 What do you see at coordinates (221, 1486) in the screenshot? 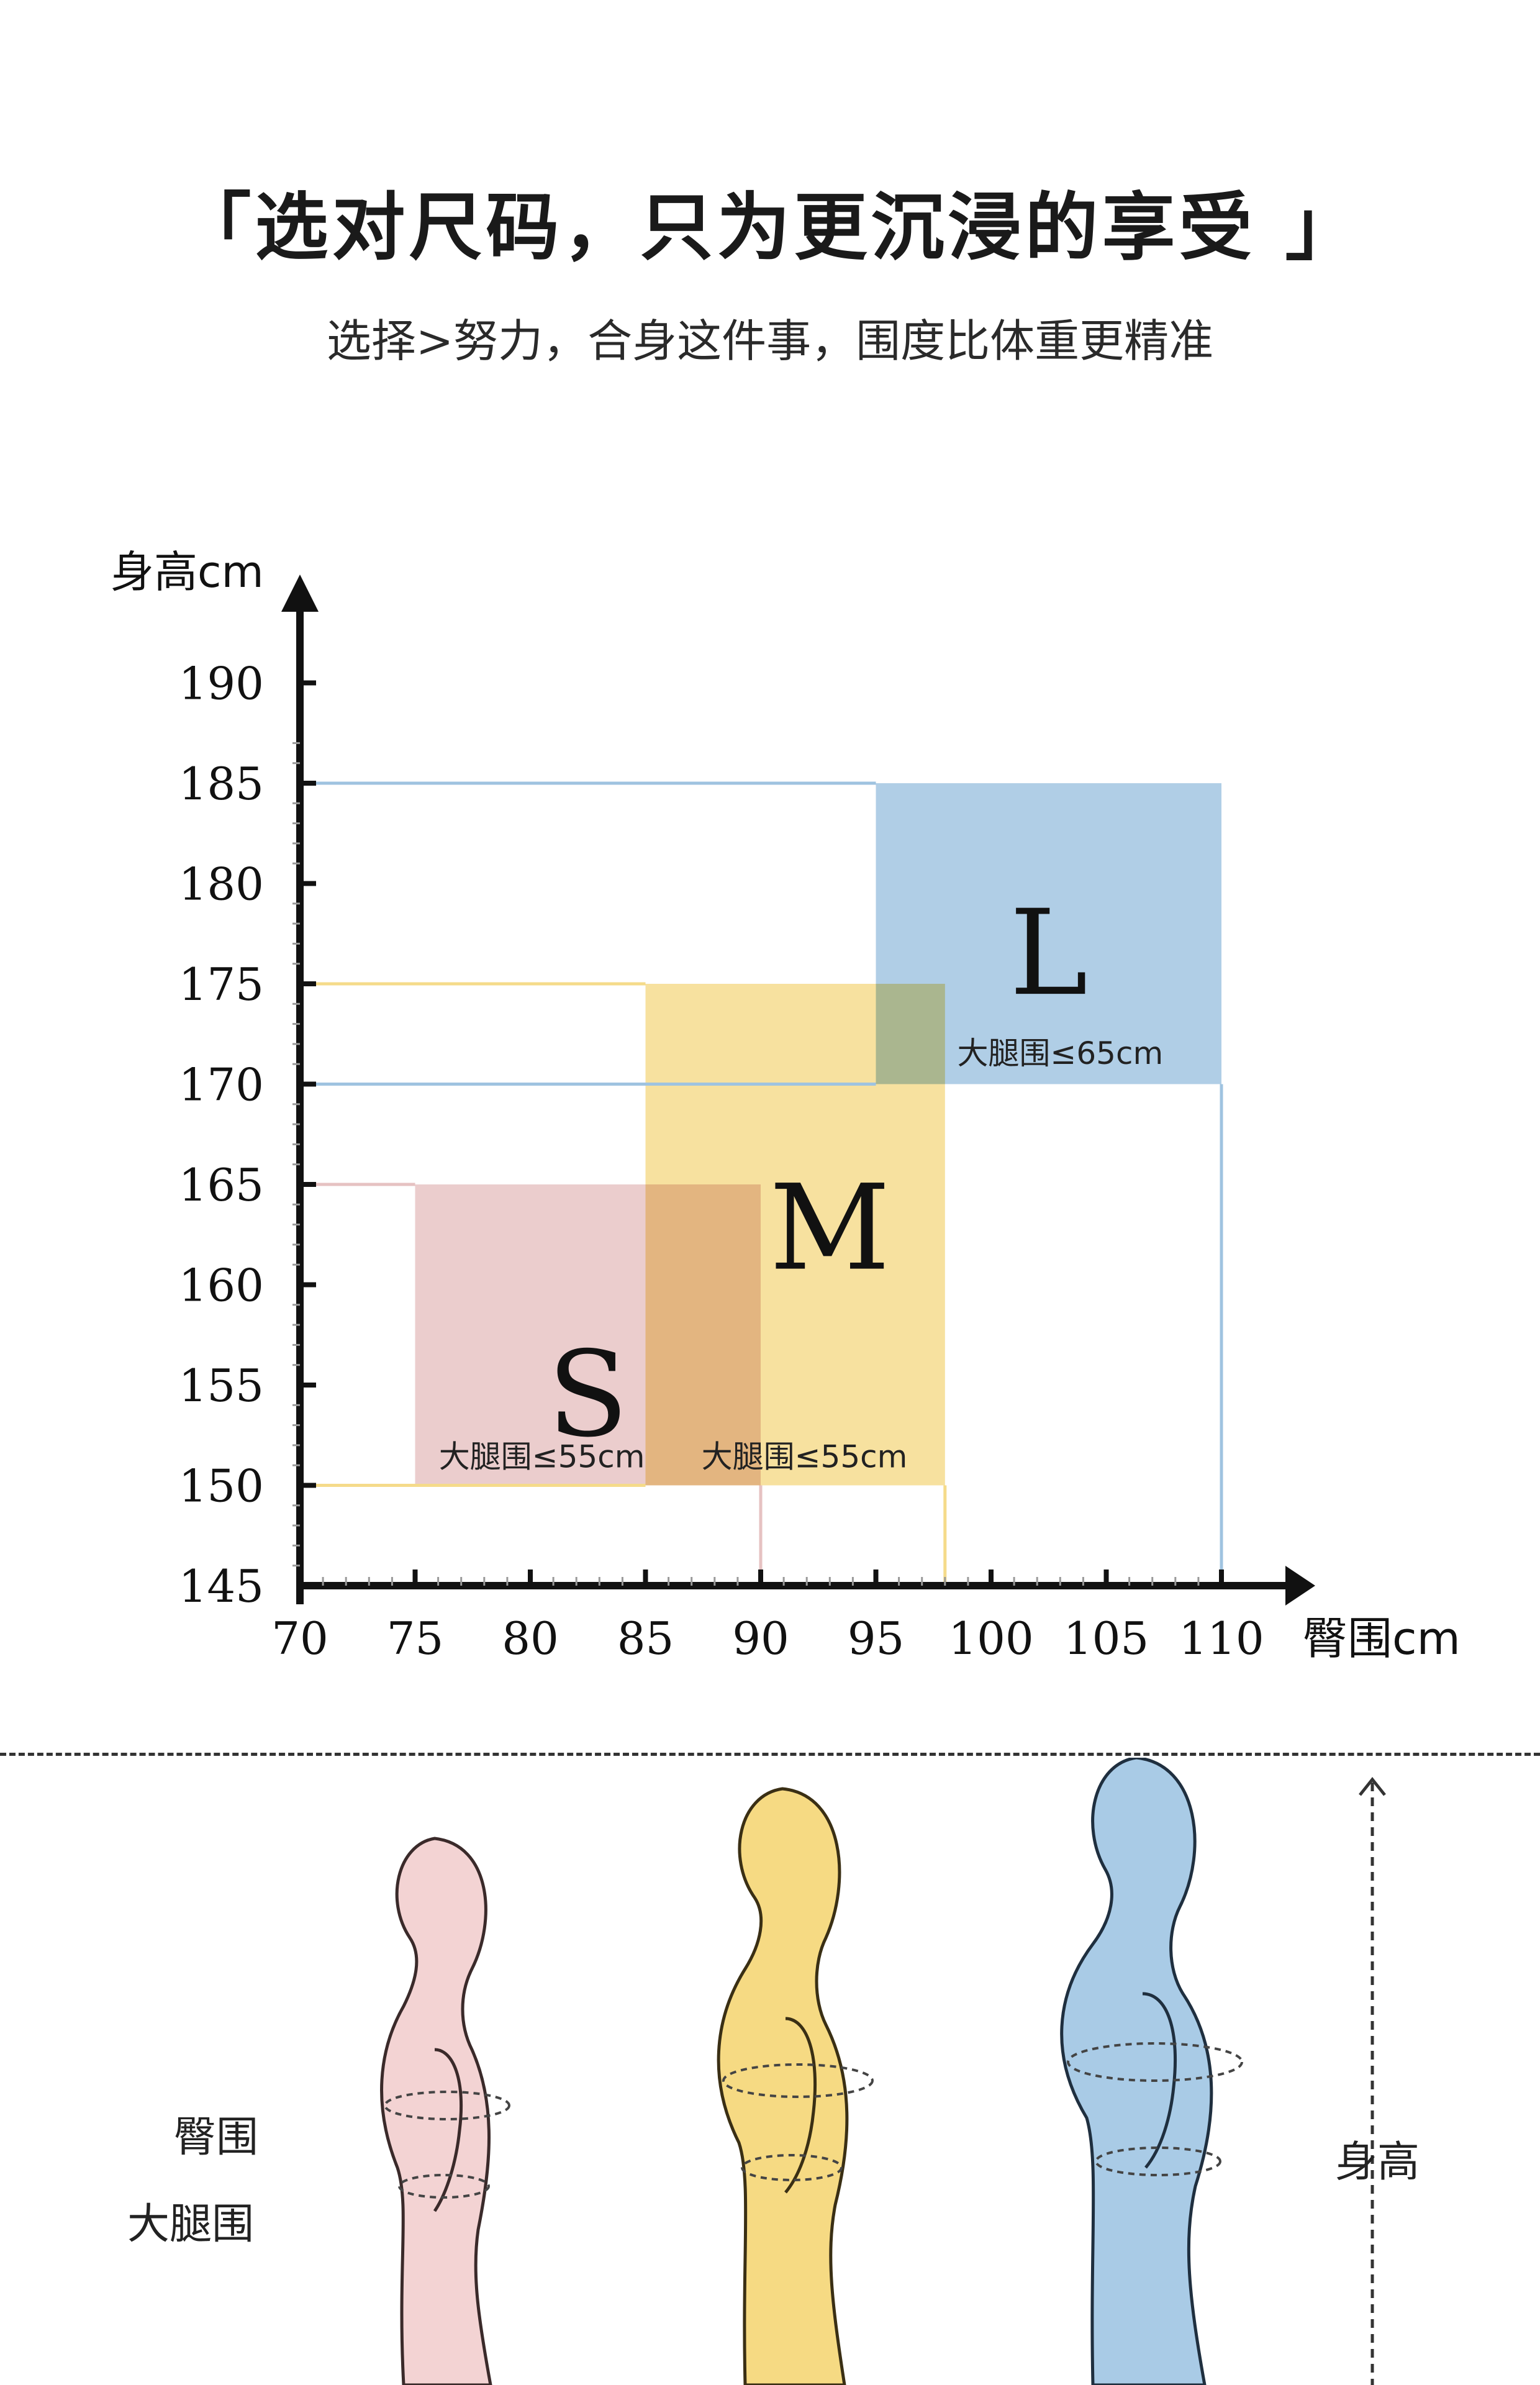
I see `y-tick-label: 150` at bounding box center [221, 1486].